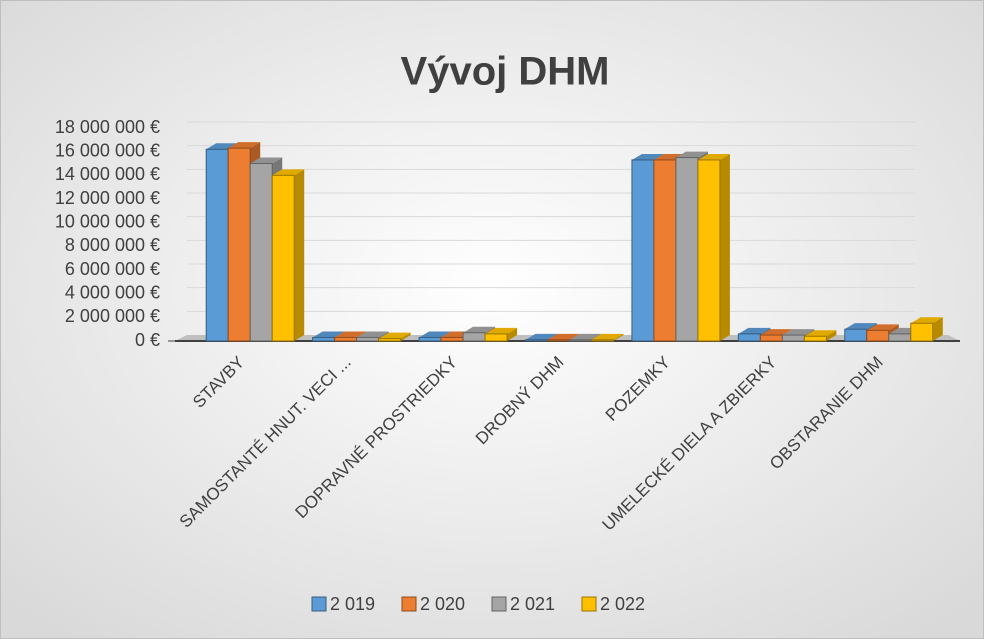 The height and width of the screenshot is (639, 984). Describe the element at coordinates (352, 604) in the screenshot. I see `legend-label: 2 019` at that location.